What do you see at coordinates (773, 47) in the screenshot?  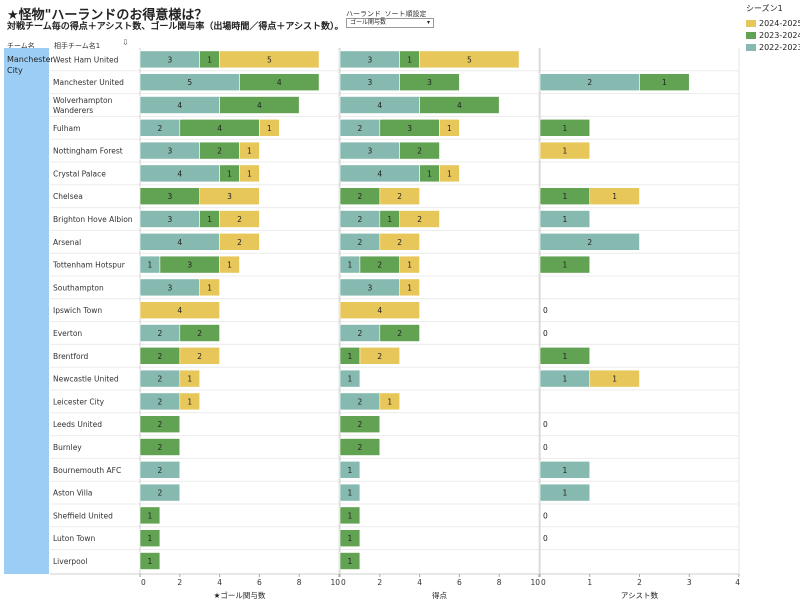 I see `legend-item-2022-2023: 2022-2023` at bounding box center [773, 47].